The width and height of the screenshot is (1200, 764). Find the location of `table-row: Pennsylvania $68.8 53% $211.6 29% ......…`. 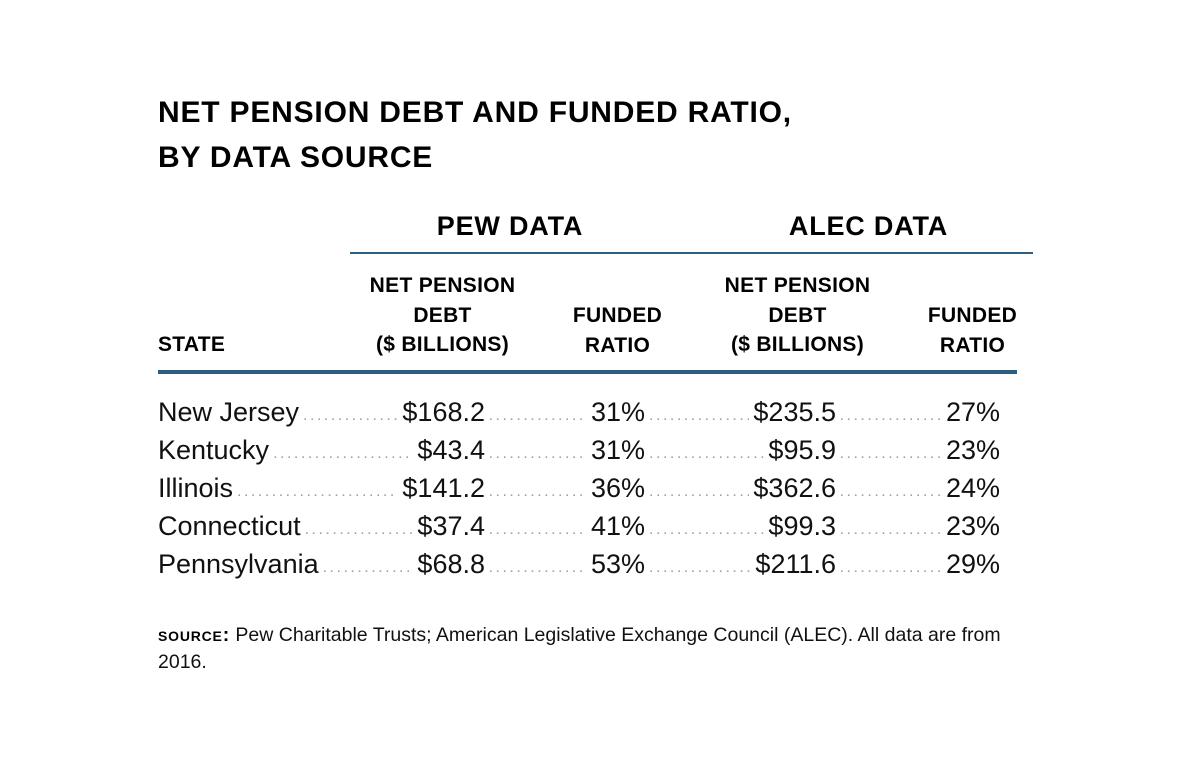

table-row: Pennsylvania $68.8 53% $211.6 29% ......… is located at coordinates (588, 564).